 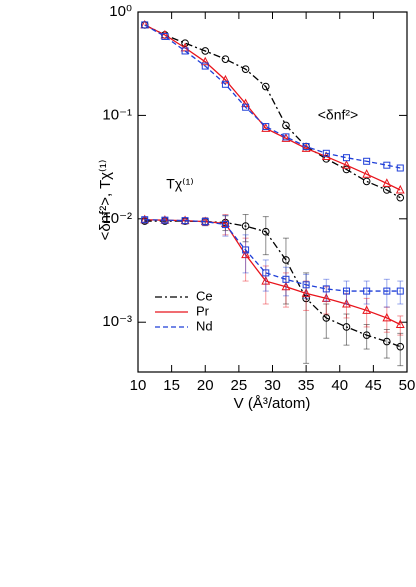 I want to click on annotation: <δnf²>, so click(x=338, y=115).